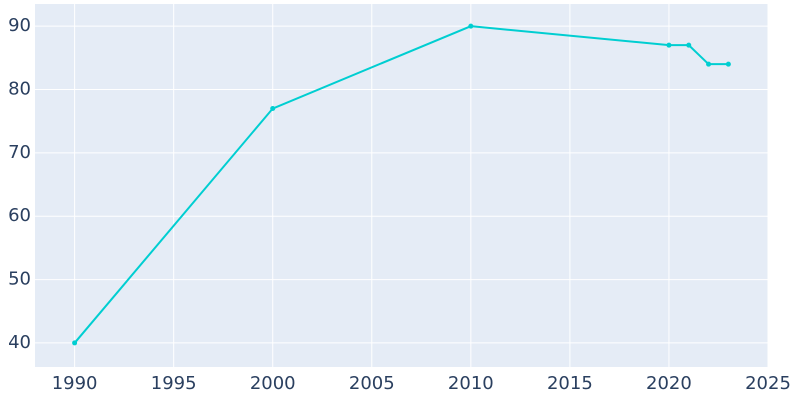 This screenshot has width=800, height=400. Describe the element at coordinates (75, 383) in the screenshot. I see `x-tick-label: 1990` at that location.